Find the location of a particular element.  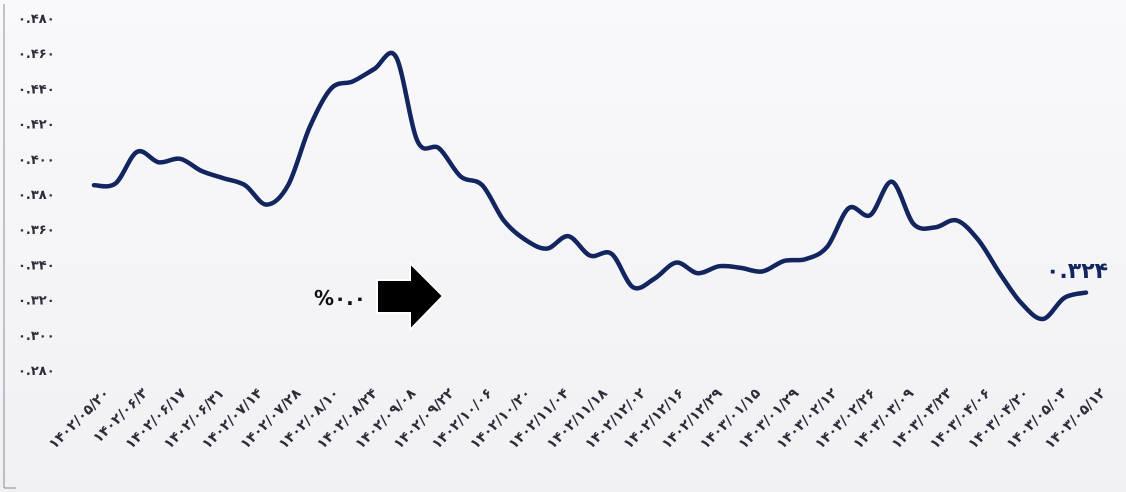

y-tick-label: ۰.۴۰۰ is located at coordinates (36, 160).